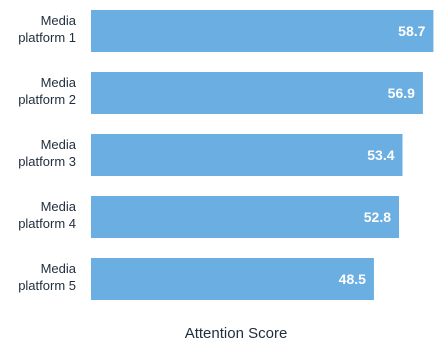  Describe the element at coordinates (401, 93) in the screenshot. I see `data-label: 56.9` at that location.